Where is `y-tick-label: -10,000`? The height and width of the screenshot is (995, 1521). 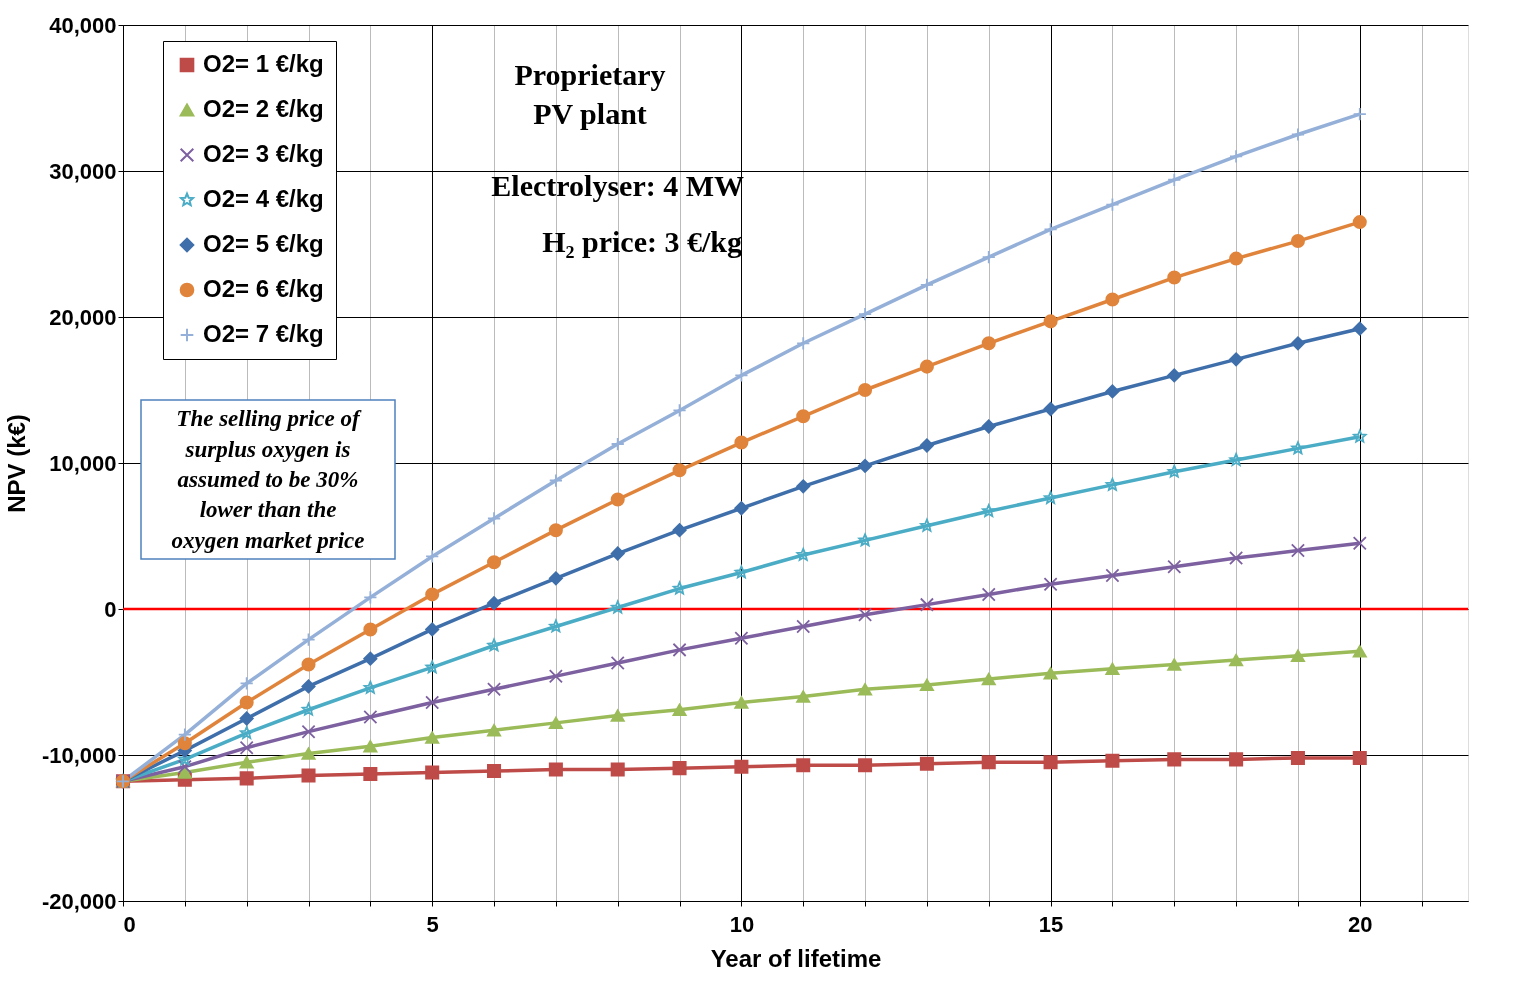
y-tick-label: -10,000 is located at coordinates (79, 755).